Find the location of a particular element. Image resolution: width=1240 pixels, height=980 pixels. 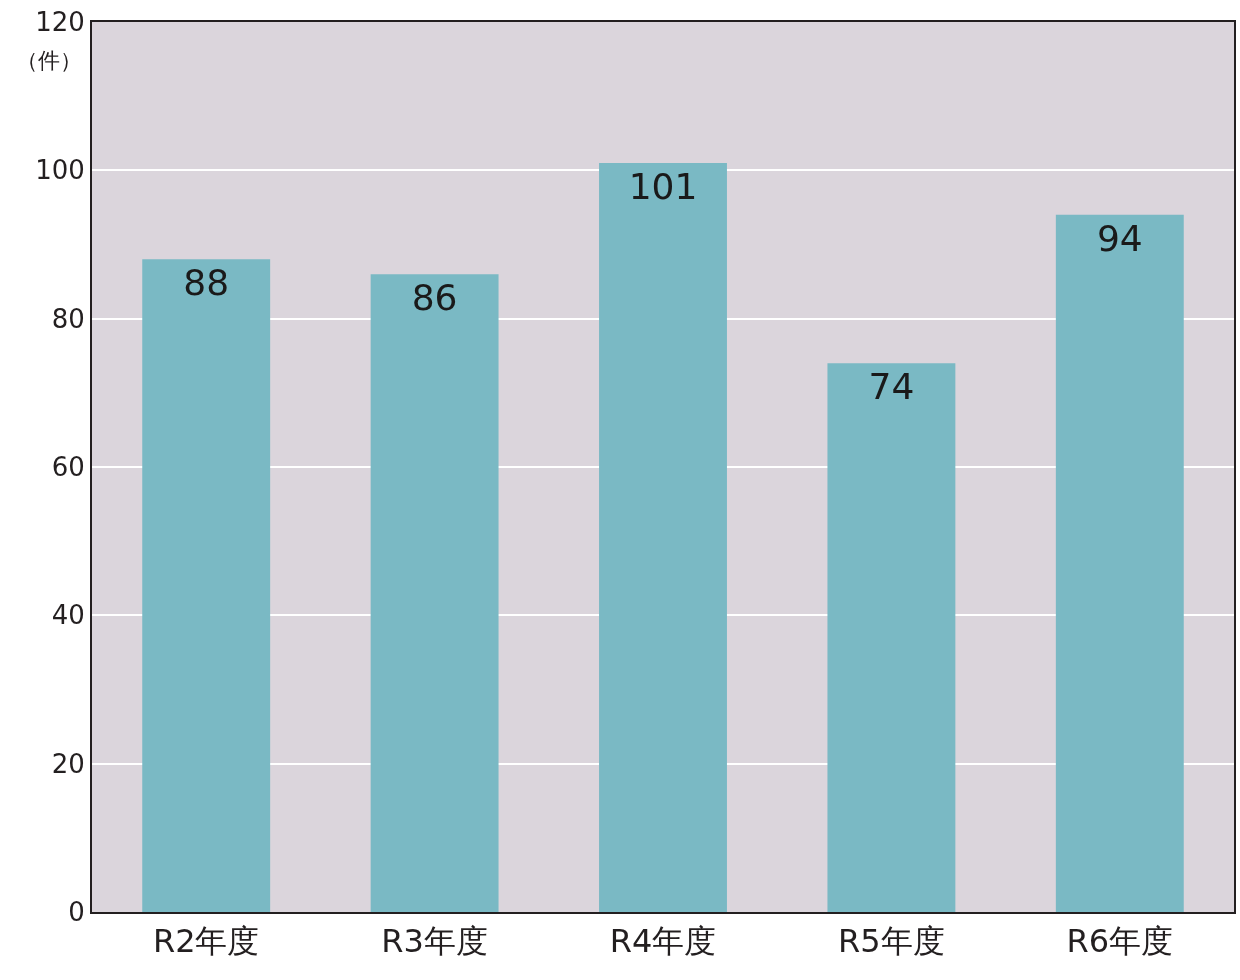

data-label: 88 is located at coordinates (206, 283).